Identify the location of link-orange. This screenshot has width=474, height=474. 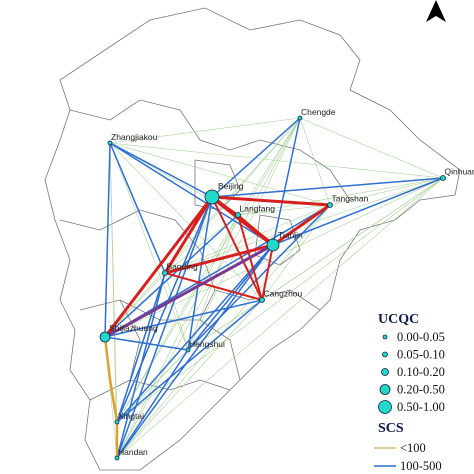
(111, 397).